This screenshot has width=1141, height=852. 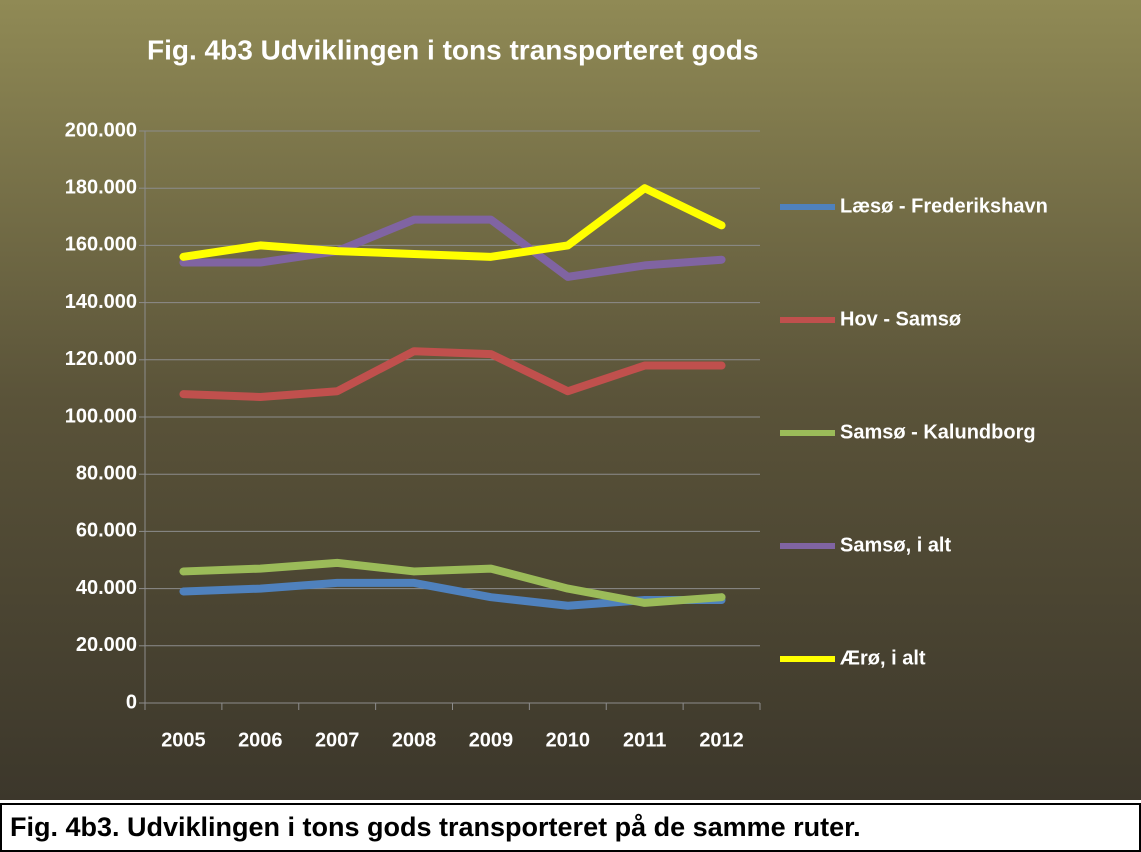 What do you see at coordinates (491, 740) in the screenshot?
I see `x-tick-label: 2009` at bounding box center [491, 740].